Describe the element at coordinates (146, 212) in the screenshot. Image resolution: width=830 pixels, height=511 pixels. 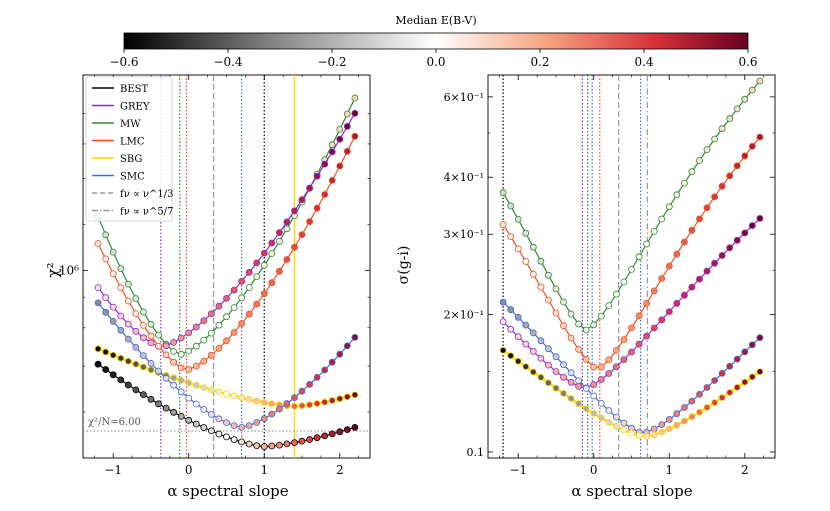
I see `legend-label-power57: fν ∝ ν^5/7` at that location.